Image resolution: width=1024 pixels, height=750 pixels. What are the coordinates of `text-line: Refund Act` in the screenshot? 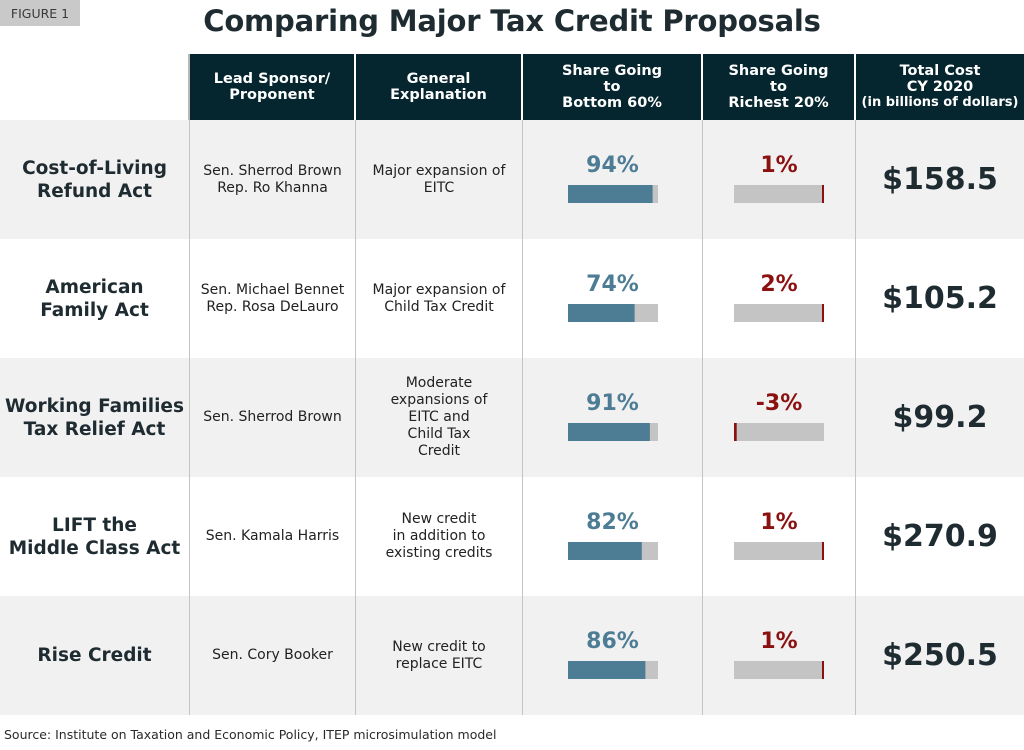 It's located at (94, 191).